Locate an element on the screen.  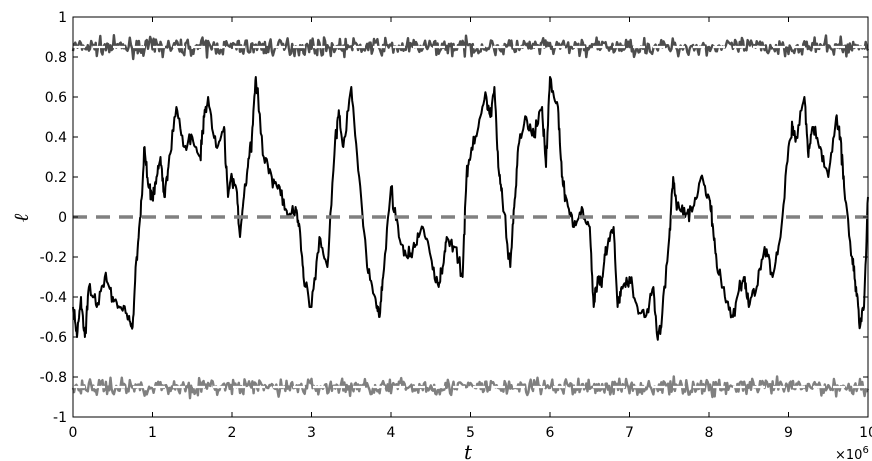
y-tick-label: -0.6 is located at coordinates (53, 338).